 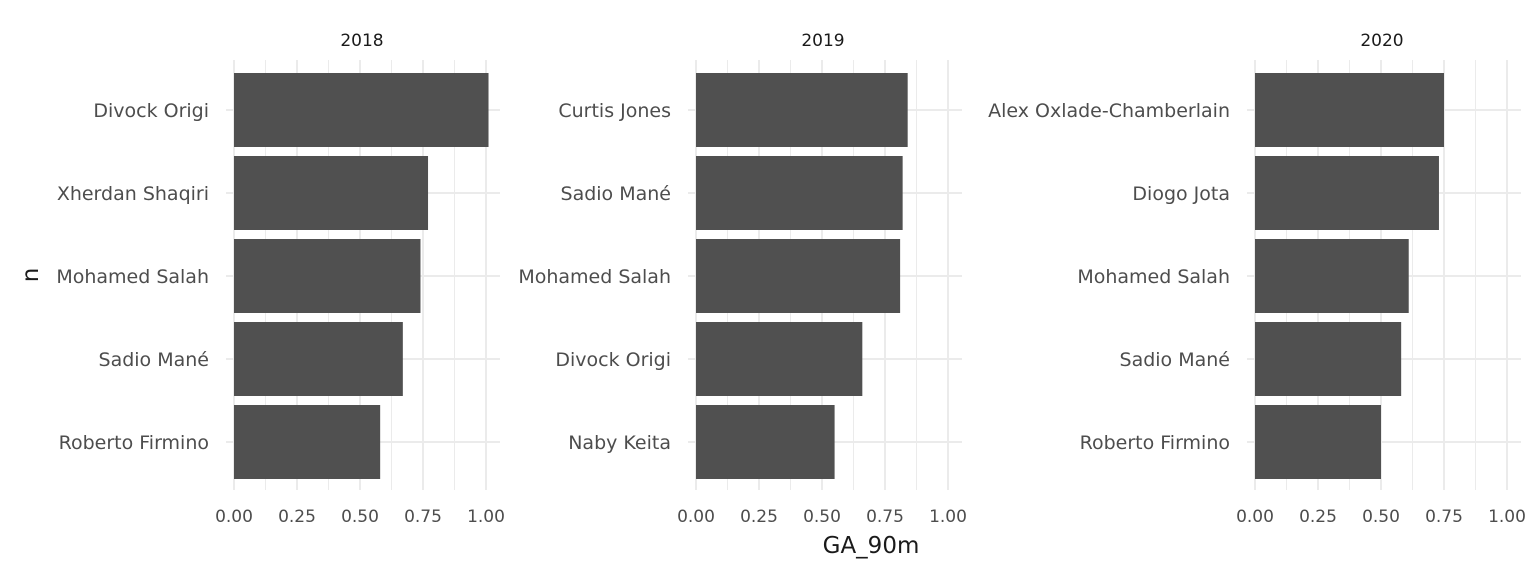 I want to click on category-label: Diogo Jota, so click(x=1181, y=194).